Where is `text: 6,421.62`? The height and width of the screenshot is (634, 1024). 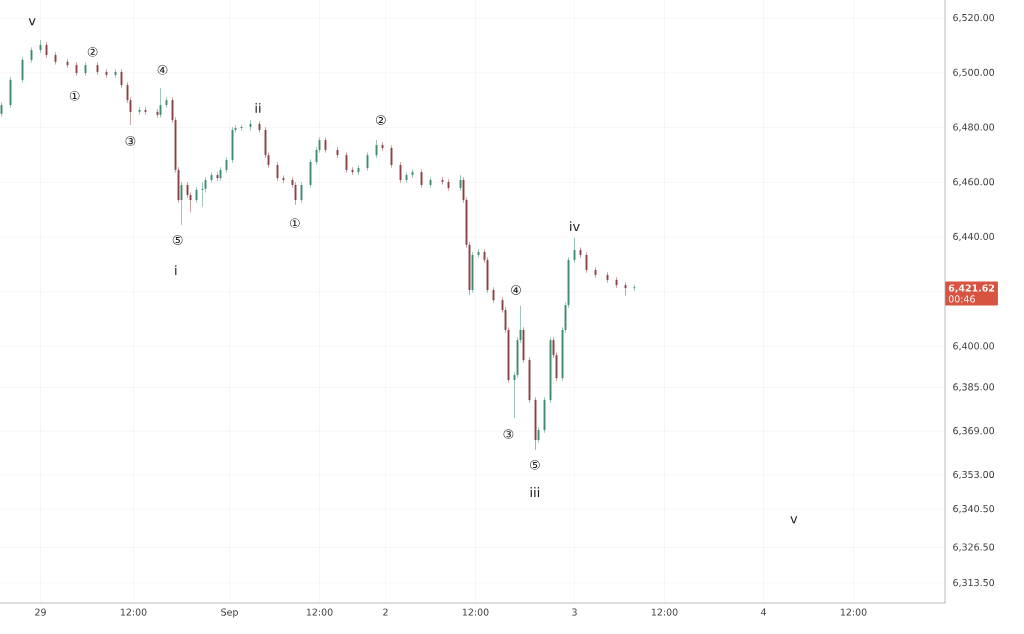
text: 6,421.62 is located at coordinates (971, 288).